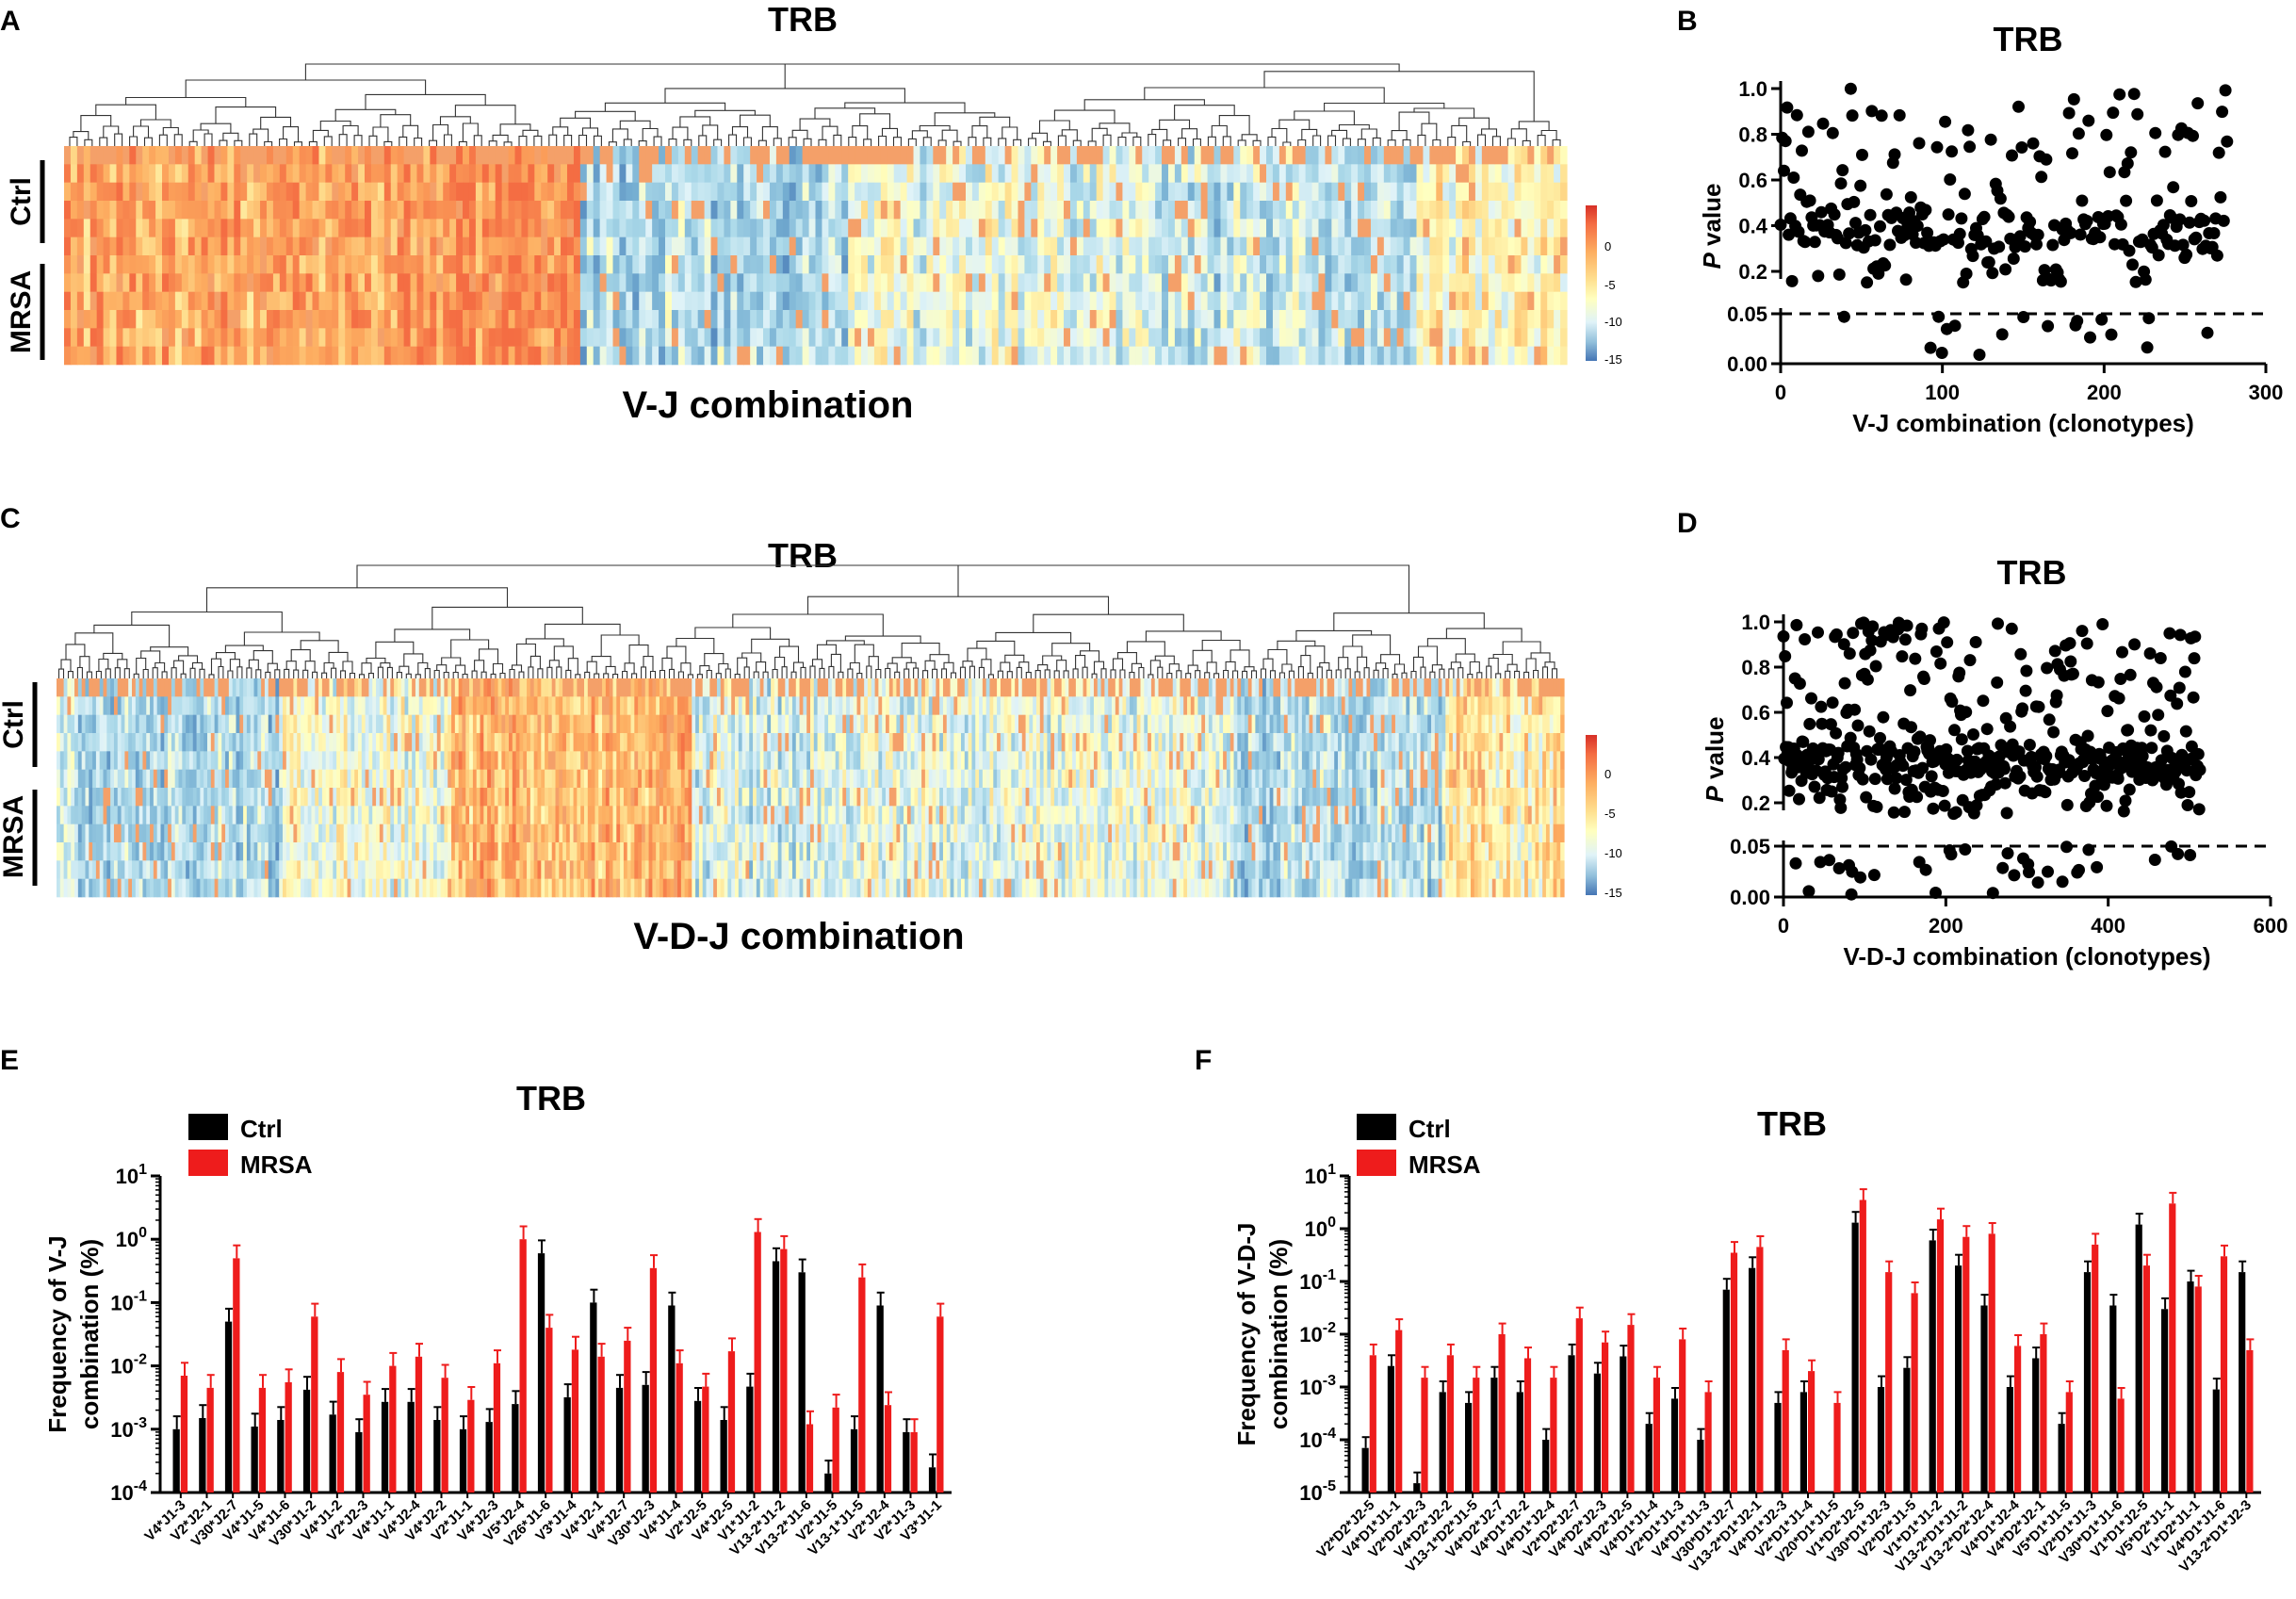 This screenshot has height=1599, width=2296. I want to click on y-tick-label: 0.6, so click(1752, 181).